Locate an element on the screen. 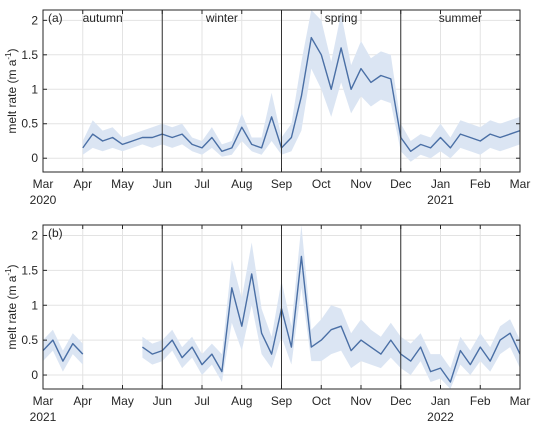 The height and width of the screenshot is (429, 536). season-label: spring is located at coordinates (341, 18).